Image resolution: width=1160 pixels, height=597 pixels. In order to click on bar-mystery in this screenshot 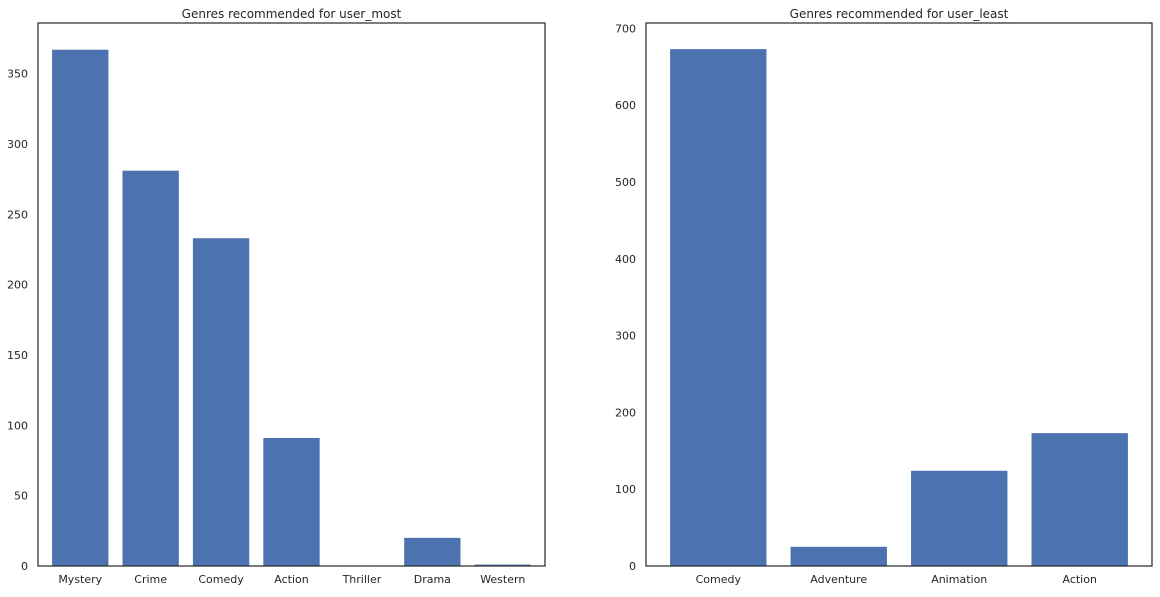, I will do `click(80, 308)`.